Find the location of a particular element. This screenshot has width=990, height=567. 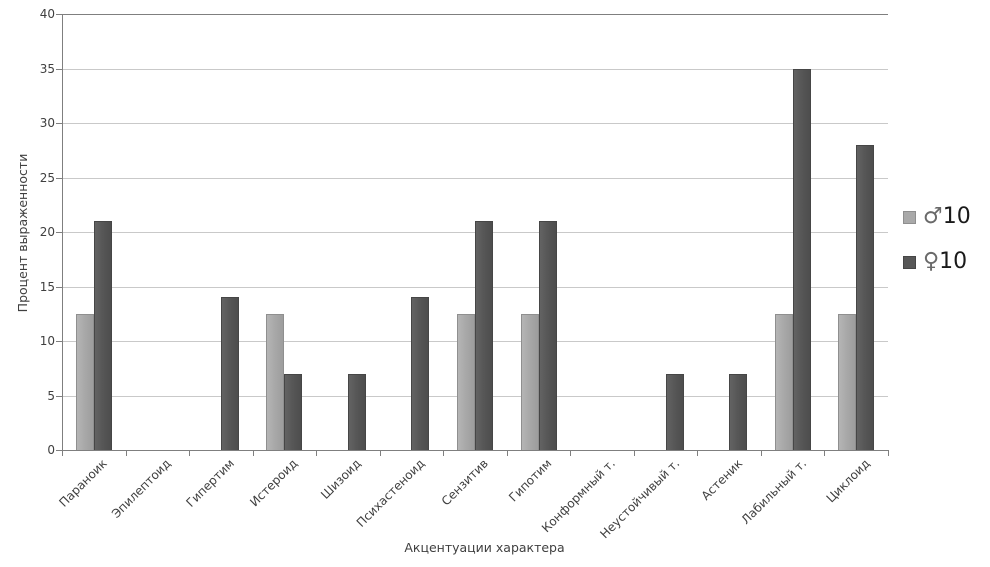

y-axis-line is located at coordinates (62, 232).